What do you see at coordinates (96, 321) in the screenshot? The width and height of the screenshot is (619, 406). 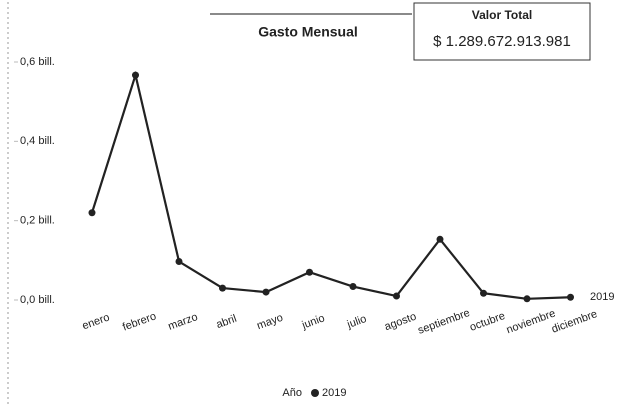 I see `x-tick-label: enero` at bounding box center [96, 321].